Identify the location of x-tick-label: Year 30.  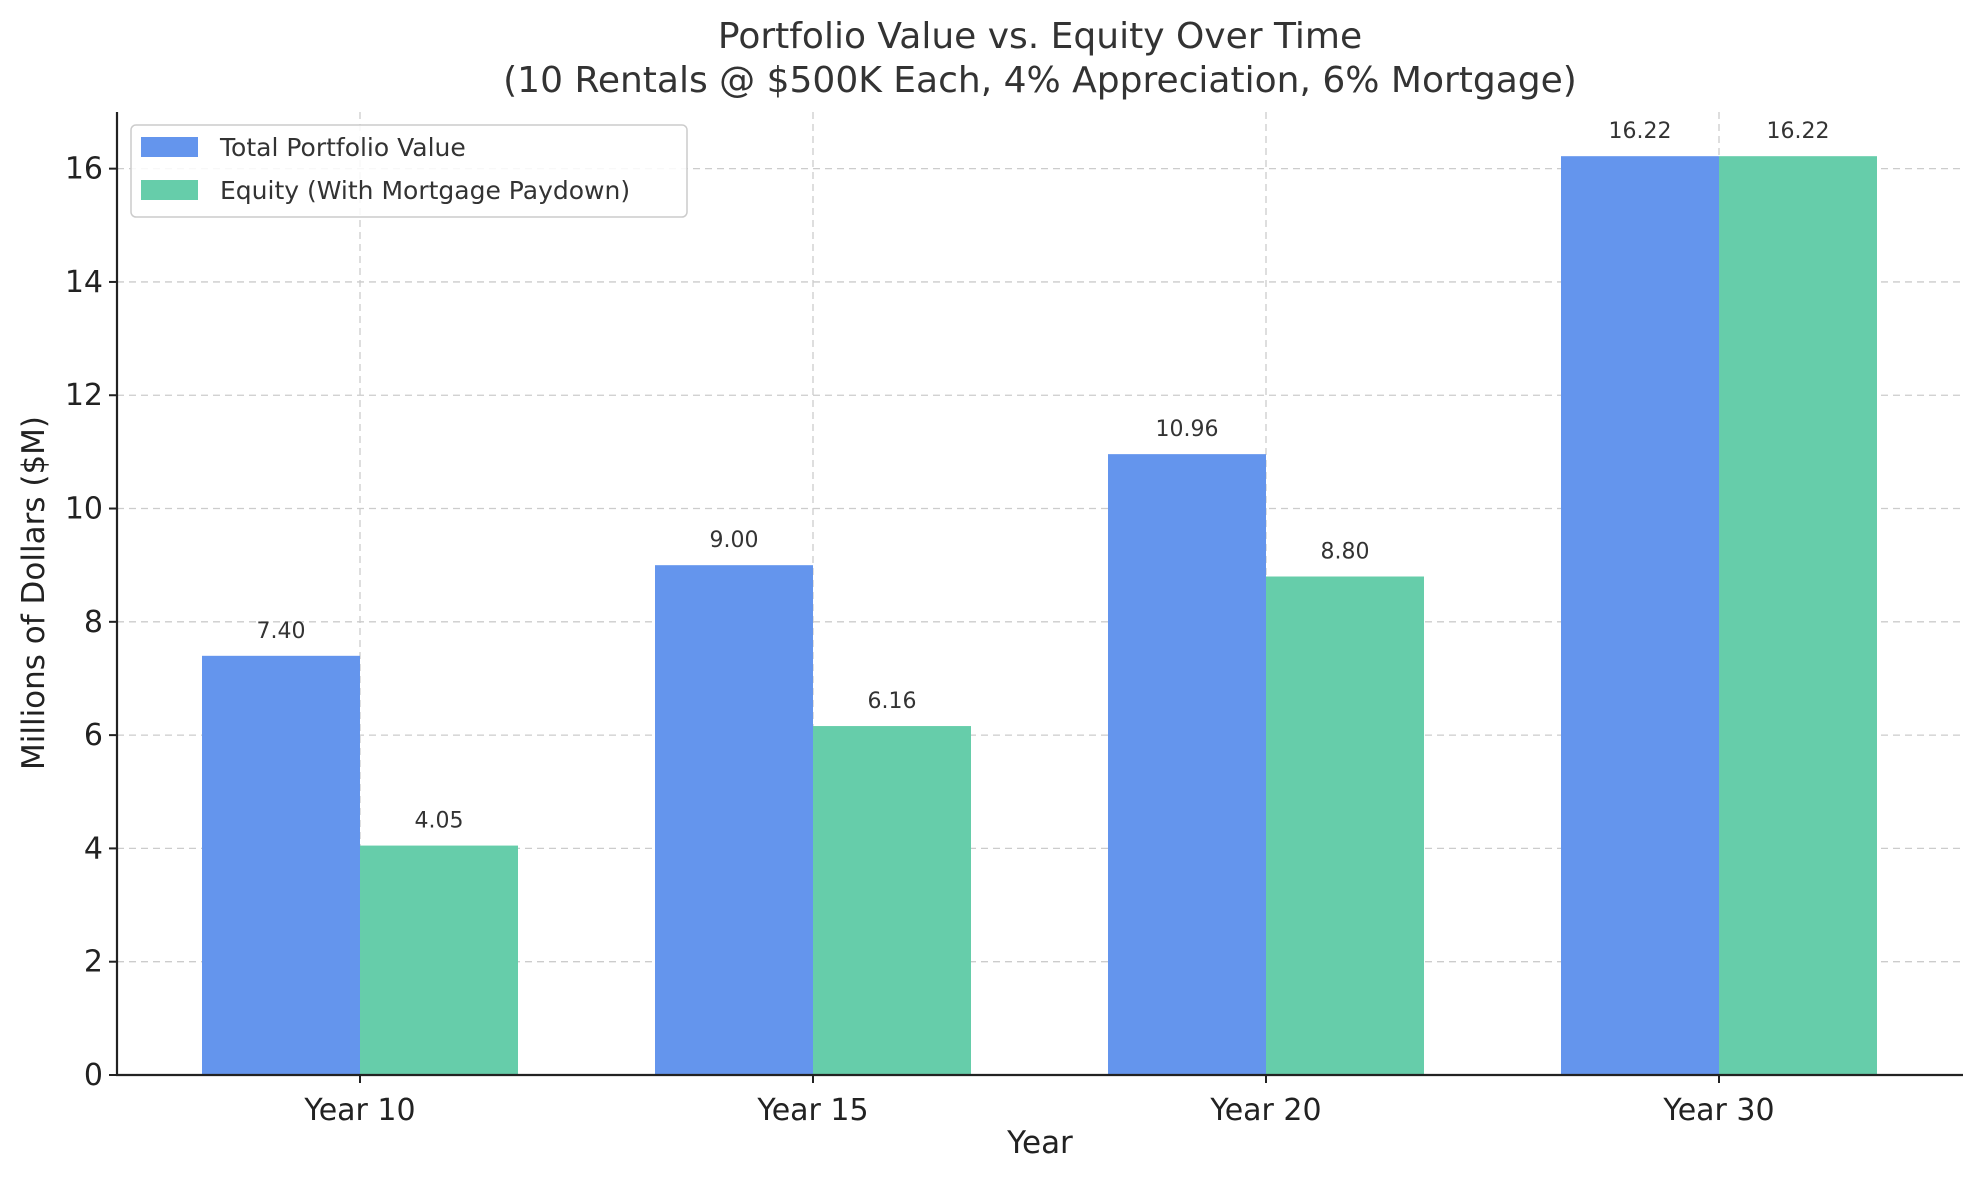
(1718, 1110).